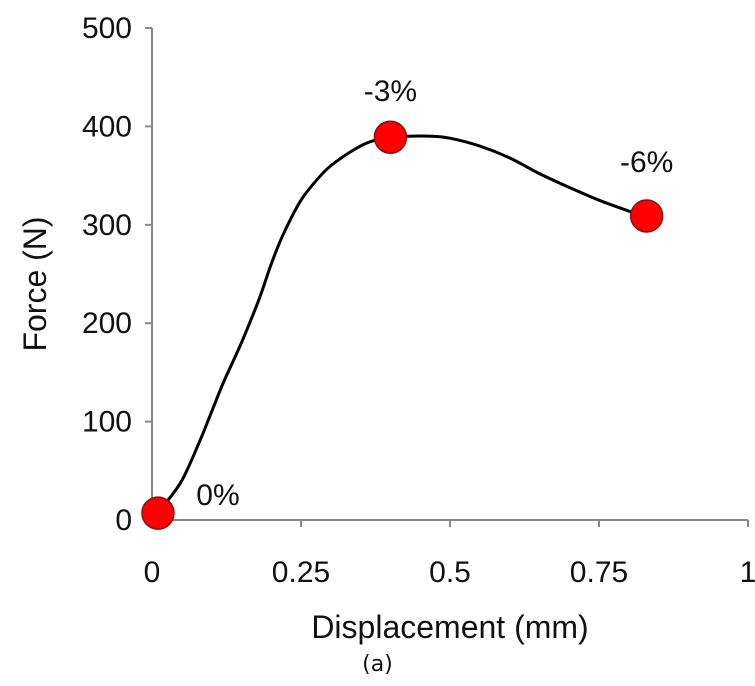  What do you see at coordinates (646, 162) in the screenshot?
I see `data-point-label: -6%` at bounding box center [646, 162].